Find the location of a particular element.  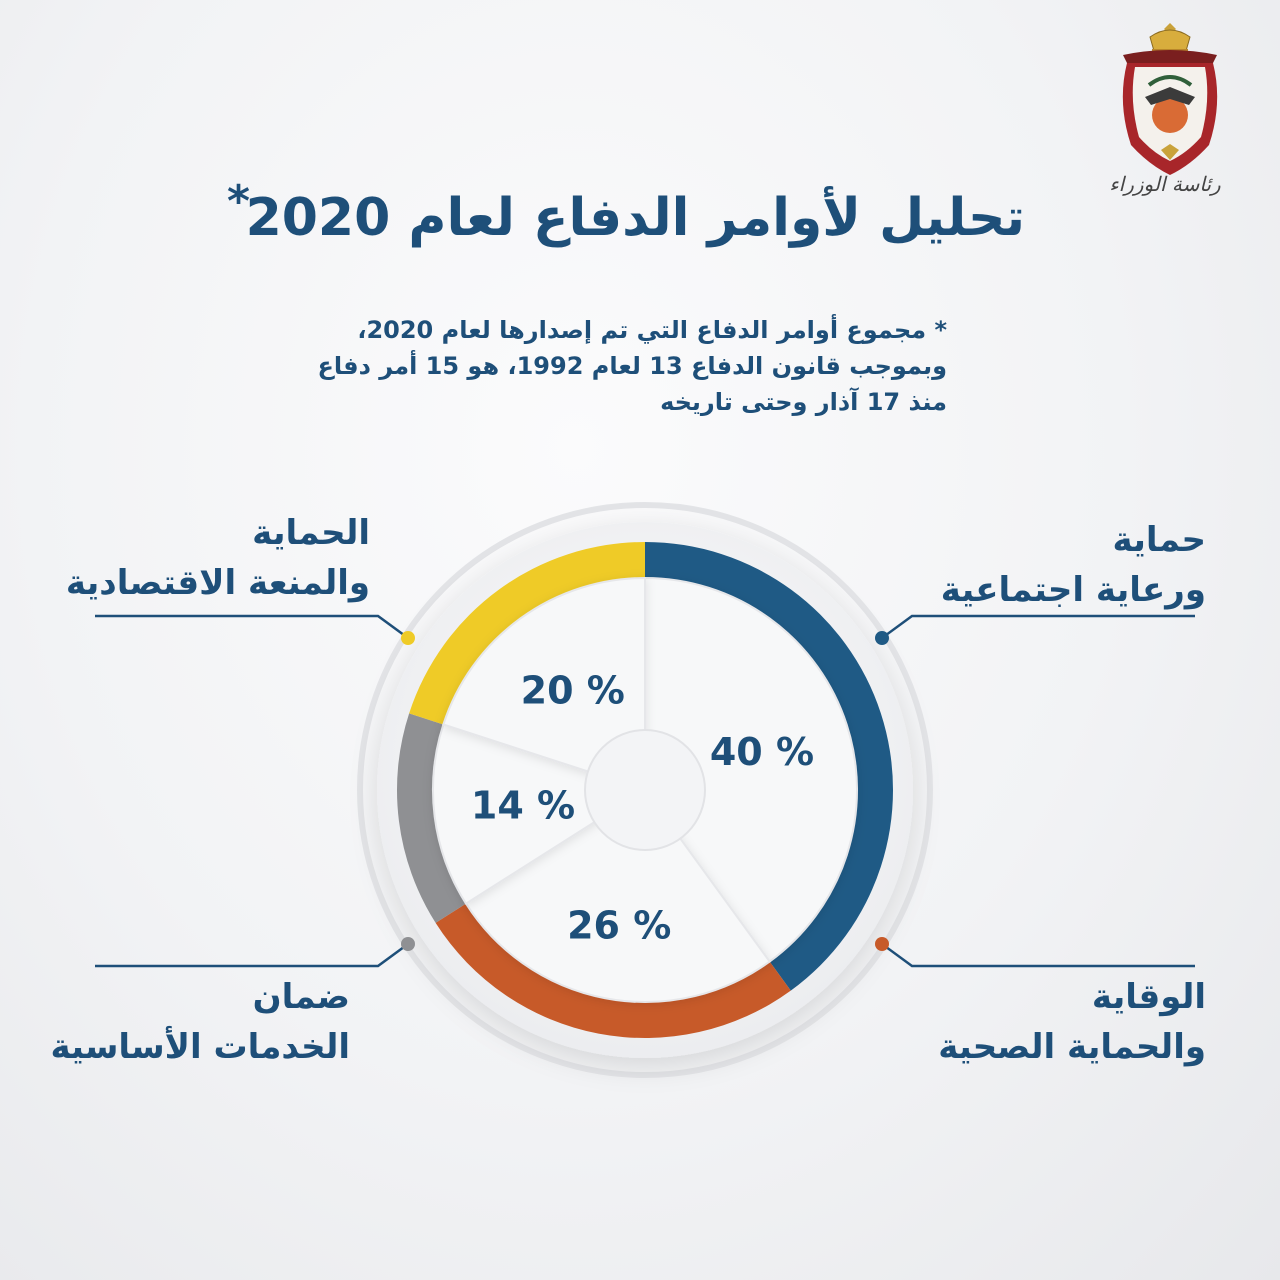

coat-of-arms-logo is located at coordinates (1170, 99).